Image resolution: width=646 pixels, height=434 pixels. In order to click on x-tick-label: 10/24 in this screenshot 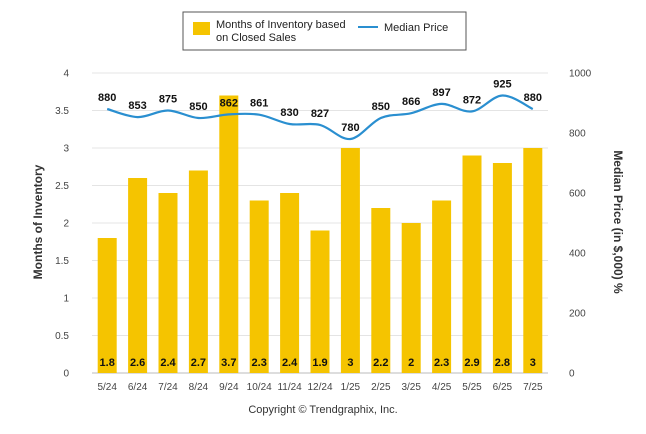, I will do `click(259, 387)`.